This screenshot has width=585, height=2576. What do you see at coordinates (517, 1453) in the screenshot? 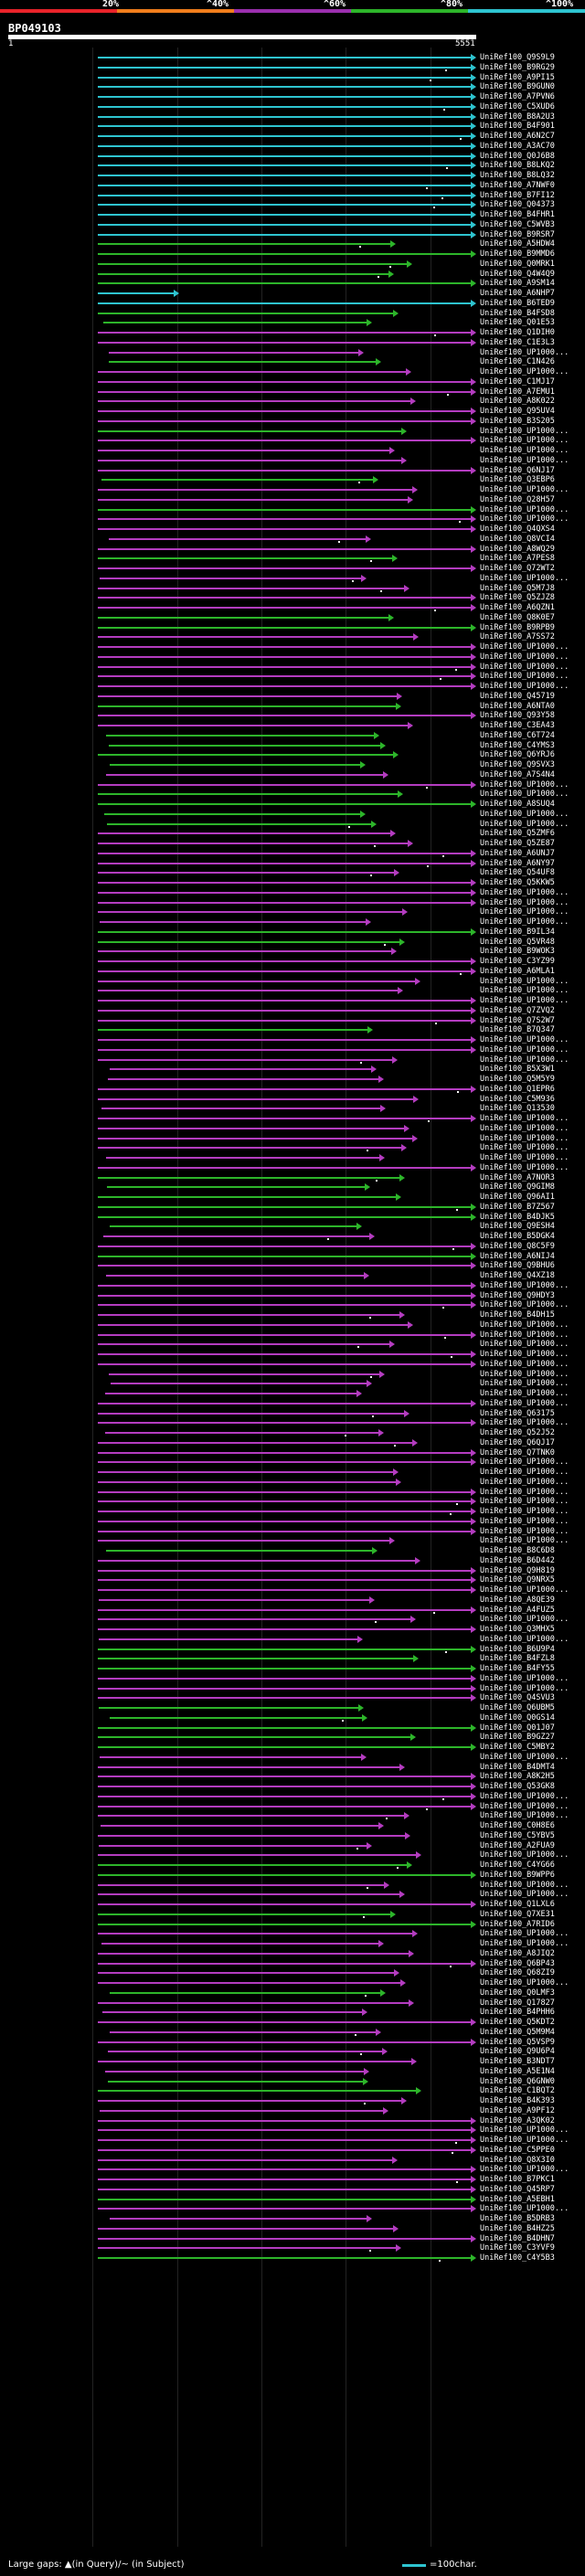
I see `hit-label: UniRef100_Q7TNK0` at bounding box center [517, 1453].